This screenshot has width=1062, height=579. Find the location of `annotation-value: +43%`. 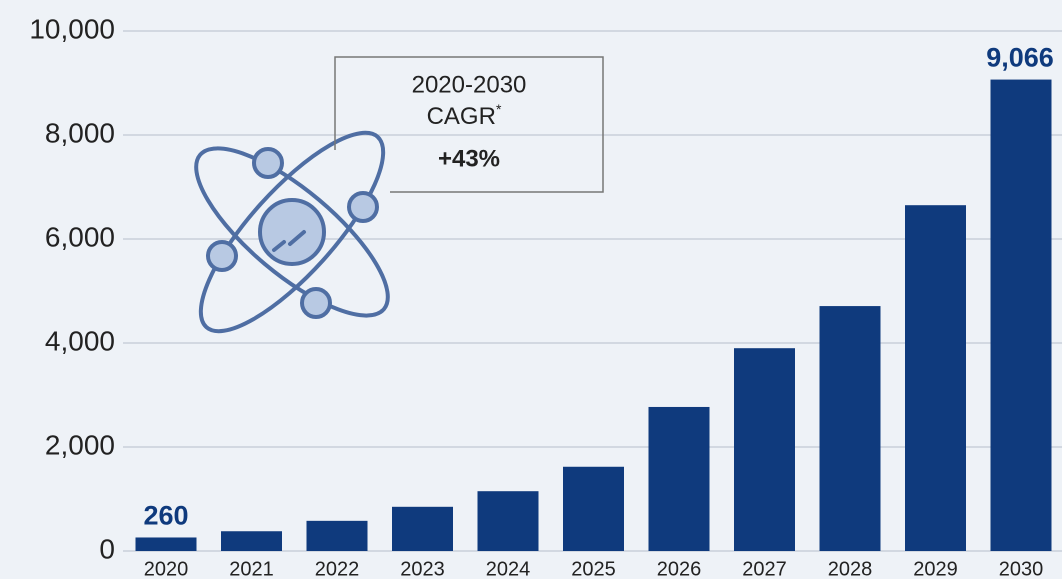

annotation-value: +43% is located at coordinates (469, 158).